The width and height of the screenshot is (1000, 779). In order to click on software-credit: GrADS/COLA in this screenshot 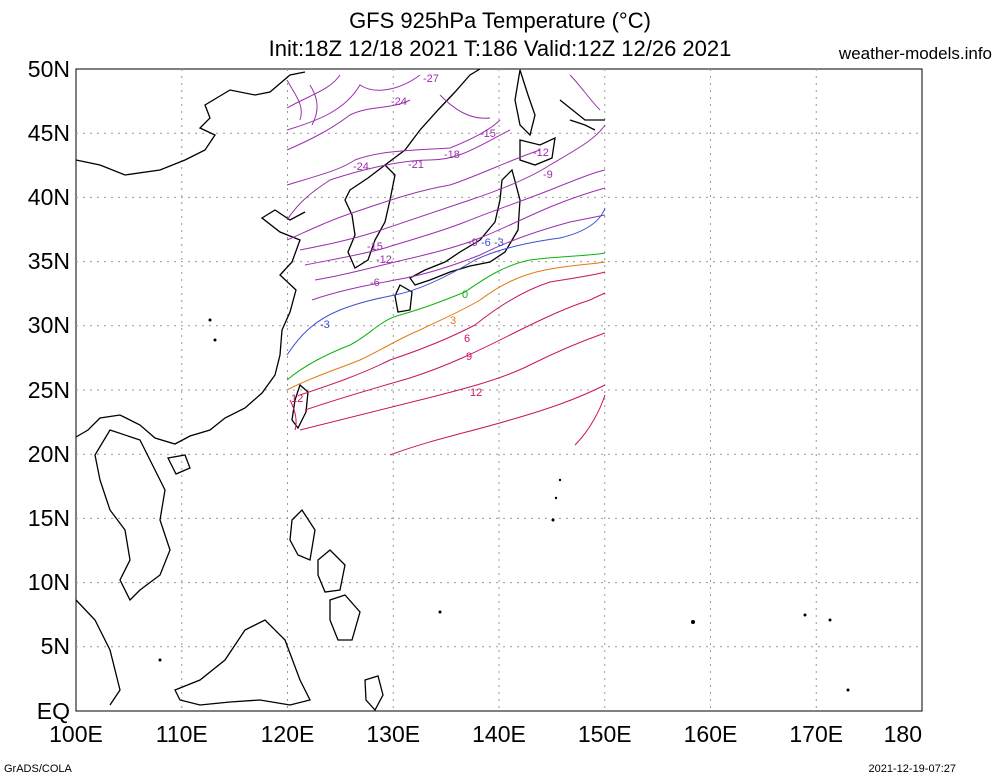, I will do `click(38, 769)`.